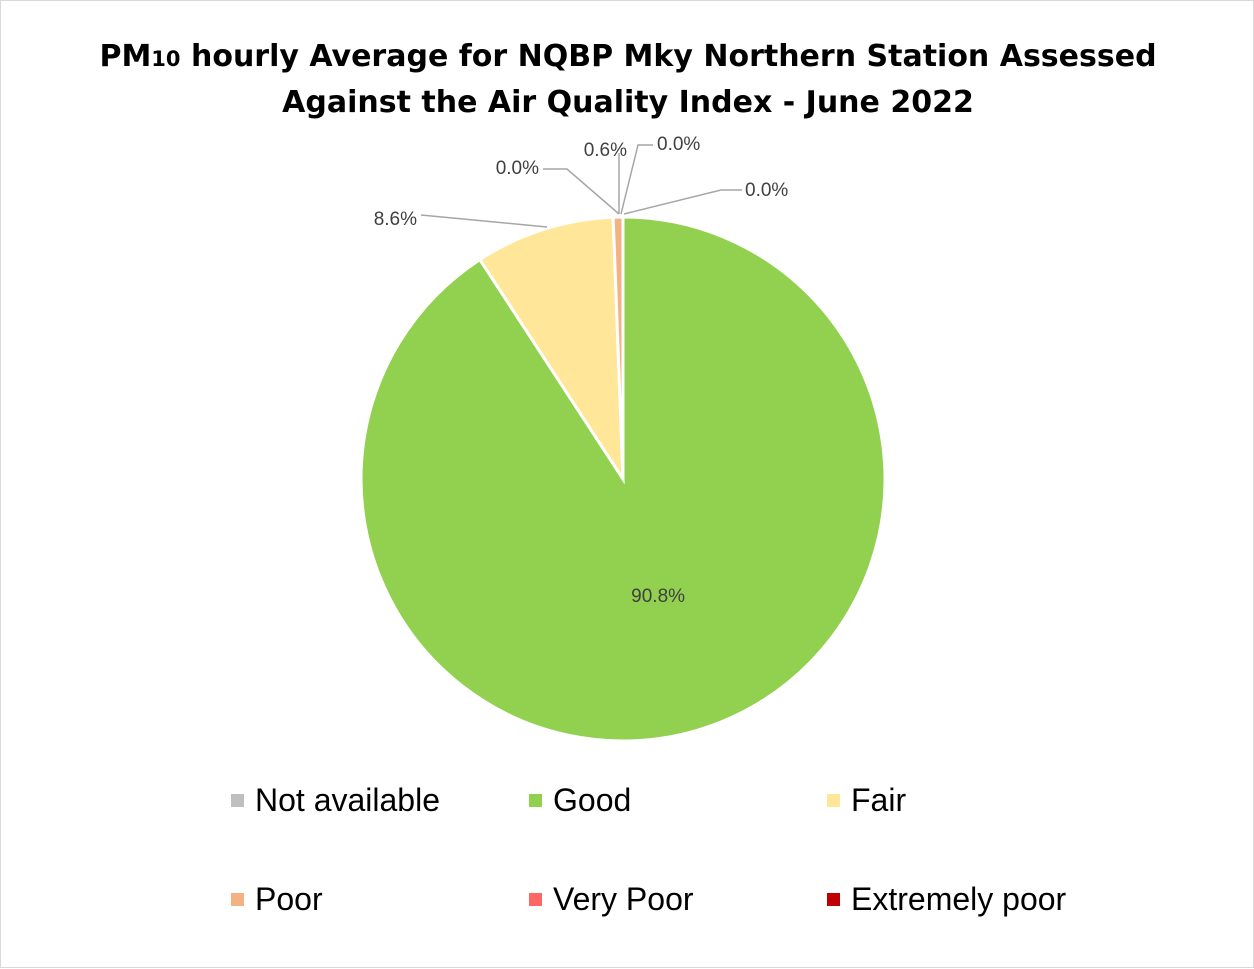 Image resolution: width=1254 pixels, height=969 pixels. Describe the element at coordinates (678, 144) in the screenshot. I see `data-label-very-poor: 0.0%` at that location.